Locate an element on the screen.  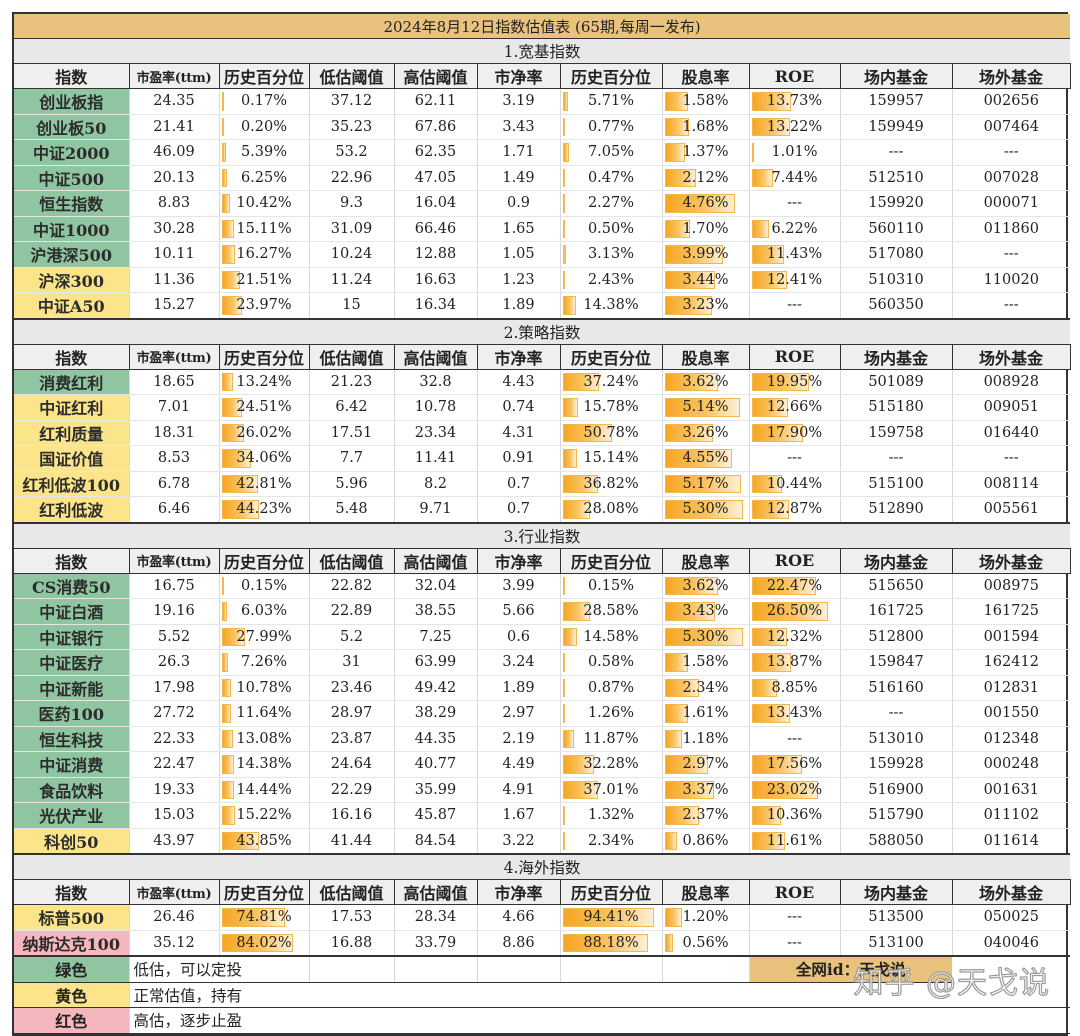
cell-value: 1.68% is located at coordinates (705, 126).